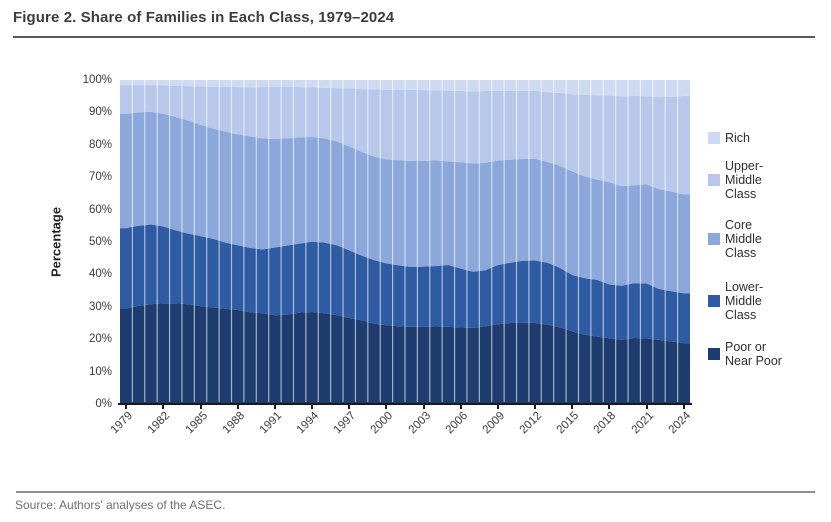 The height and width of the screenshot is (522, 831). What do you see at coordinates (120, 505) in the screenshot?
I see `source-note: Source: Authors' analyses of the ASEC.` at bounding box center [120, 505].